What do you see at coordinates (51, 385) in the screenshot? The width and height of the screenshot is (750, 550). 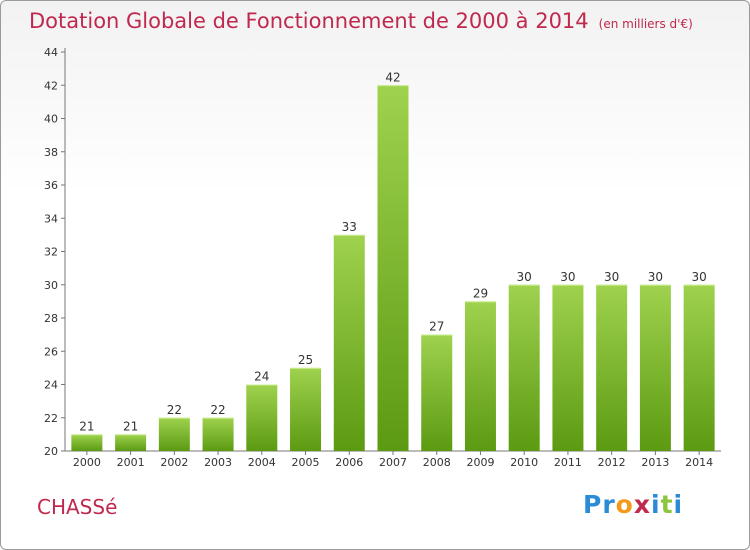 I see `y-tick-label: 24` at bounding box center [51, 385].